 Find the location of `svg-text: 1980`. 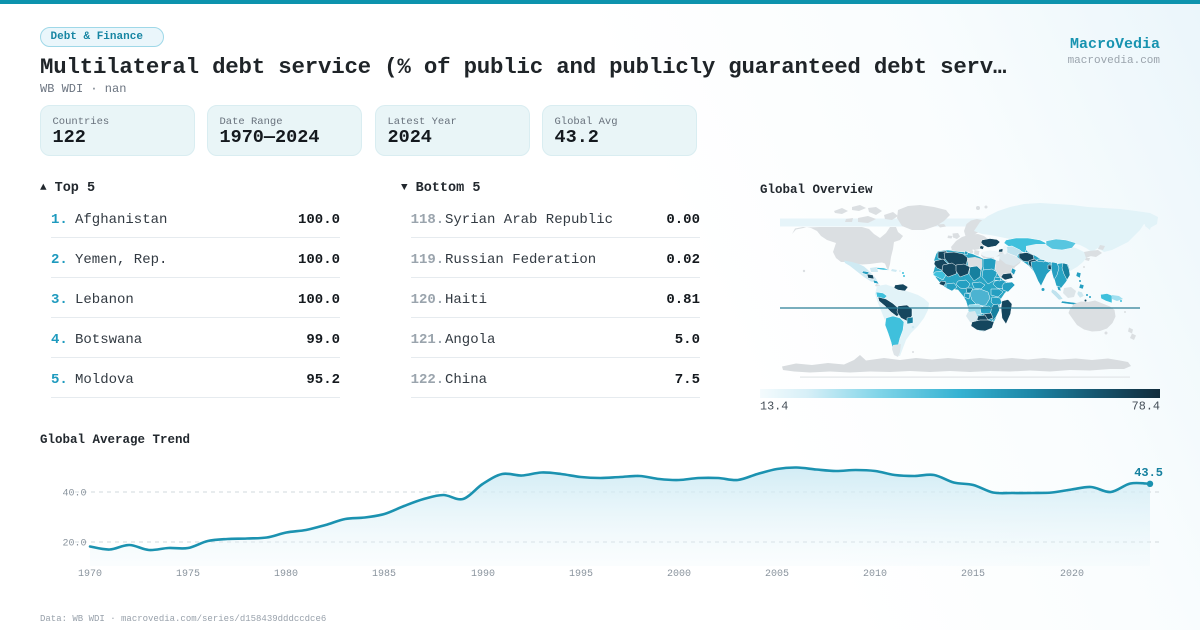

svg-text: 1980 is located at coordinates (286, 574).